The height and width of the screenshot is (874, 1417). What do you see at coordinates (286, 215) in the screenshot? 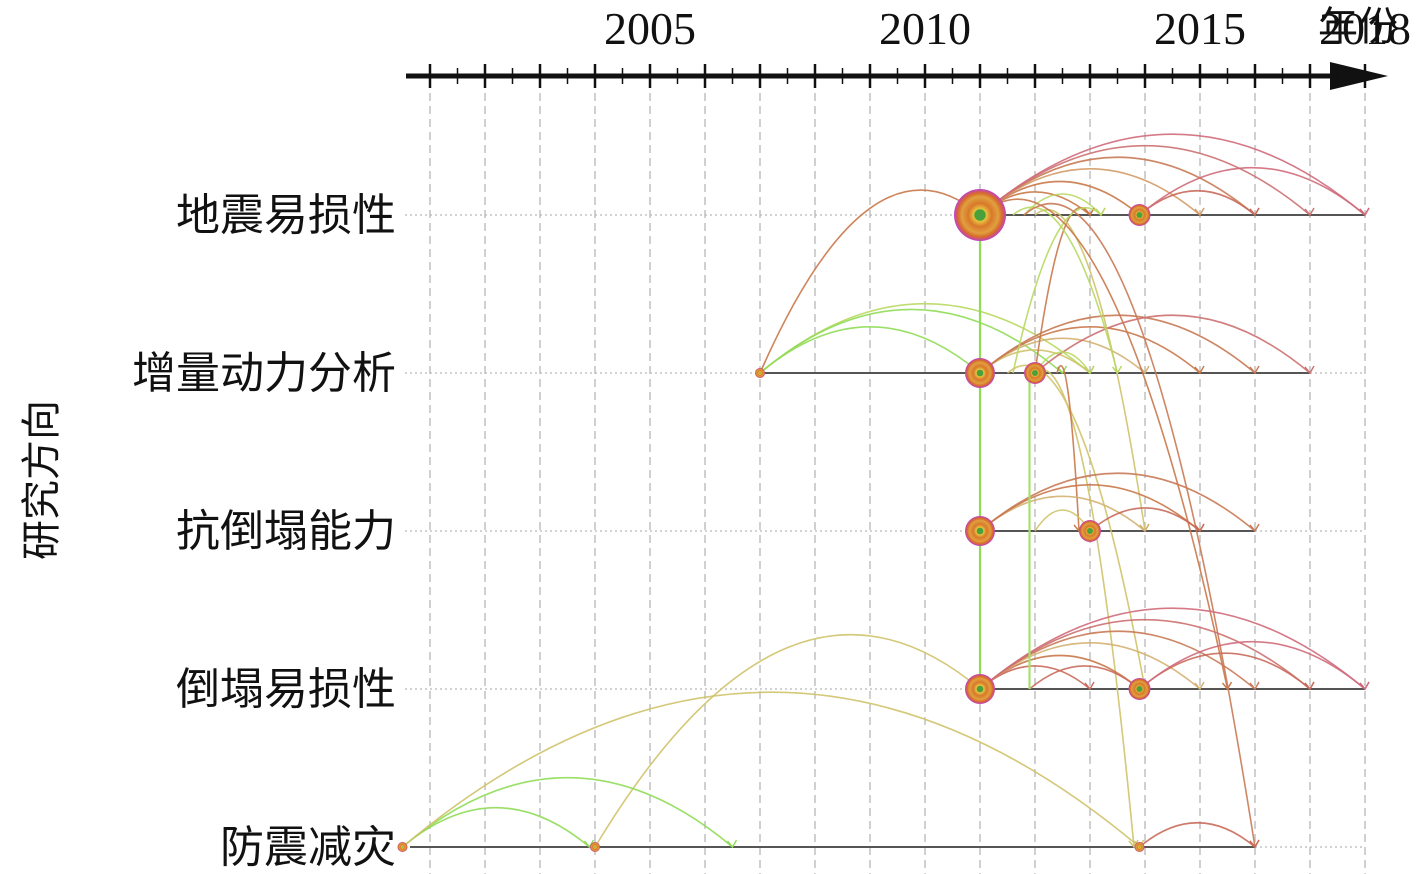
I see `row-label: 地震易损性` at bounding box center [286, 215].